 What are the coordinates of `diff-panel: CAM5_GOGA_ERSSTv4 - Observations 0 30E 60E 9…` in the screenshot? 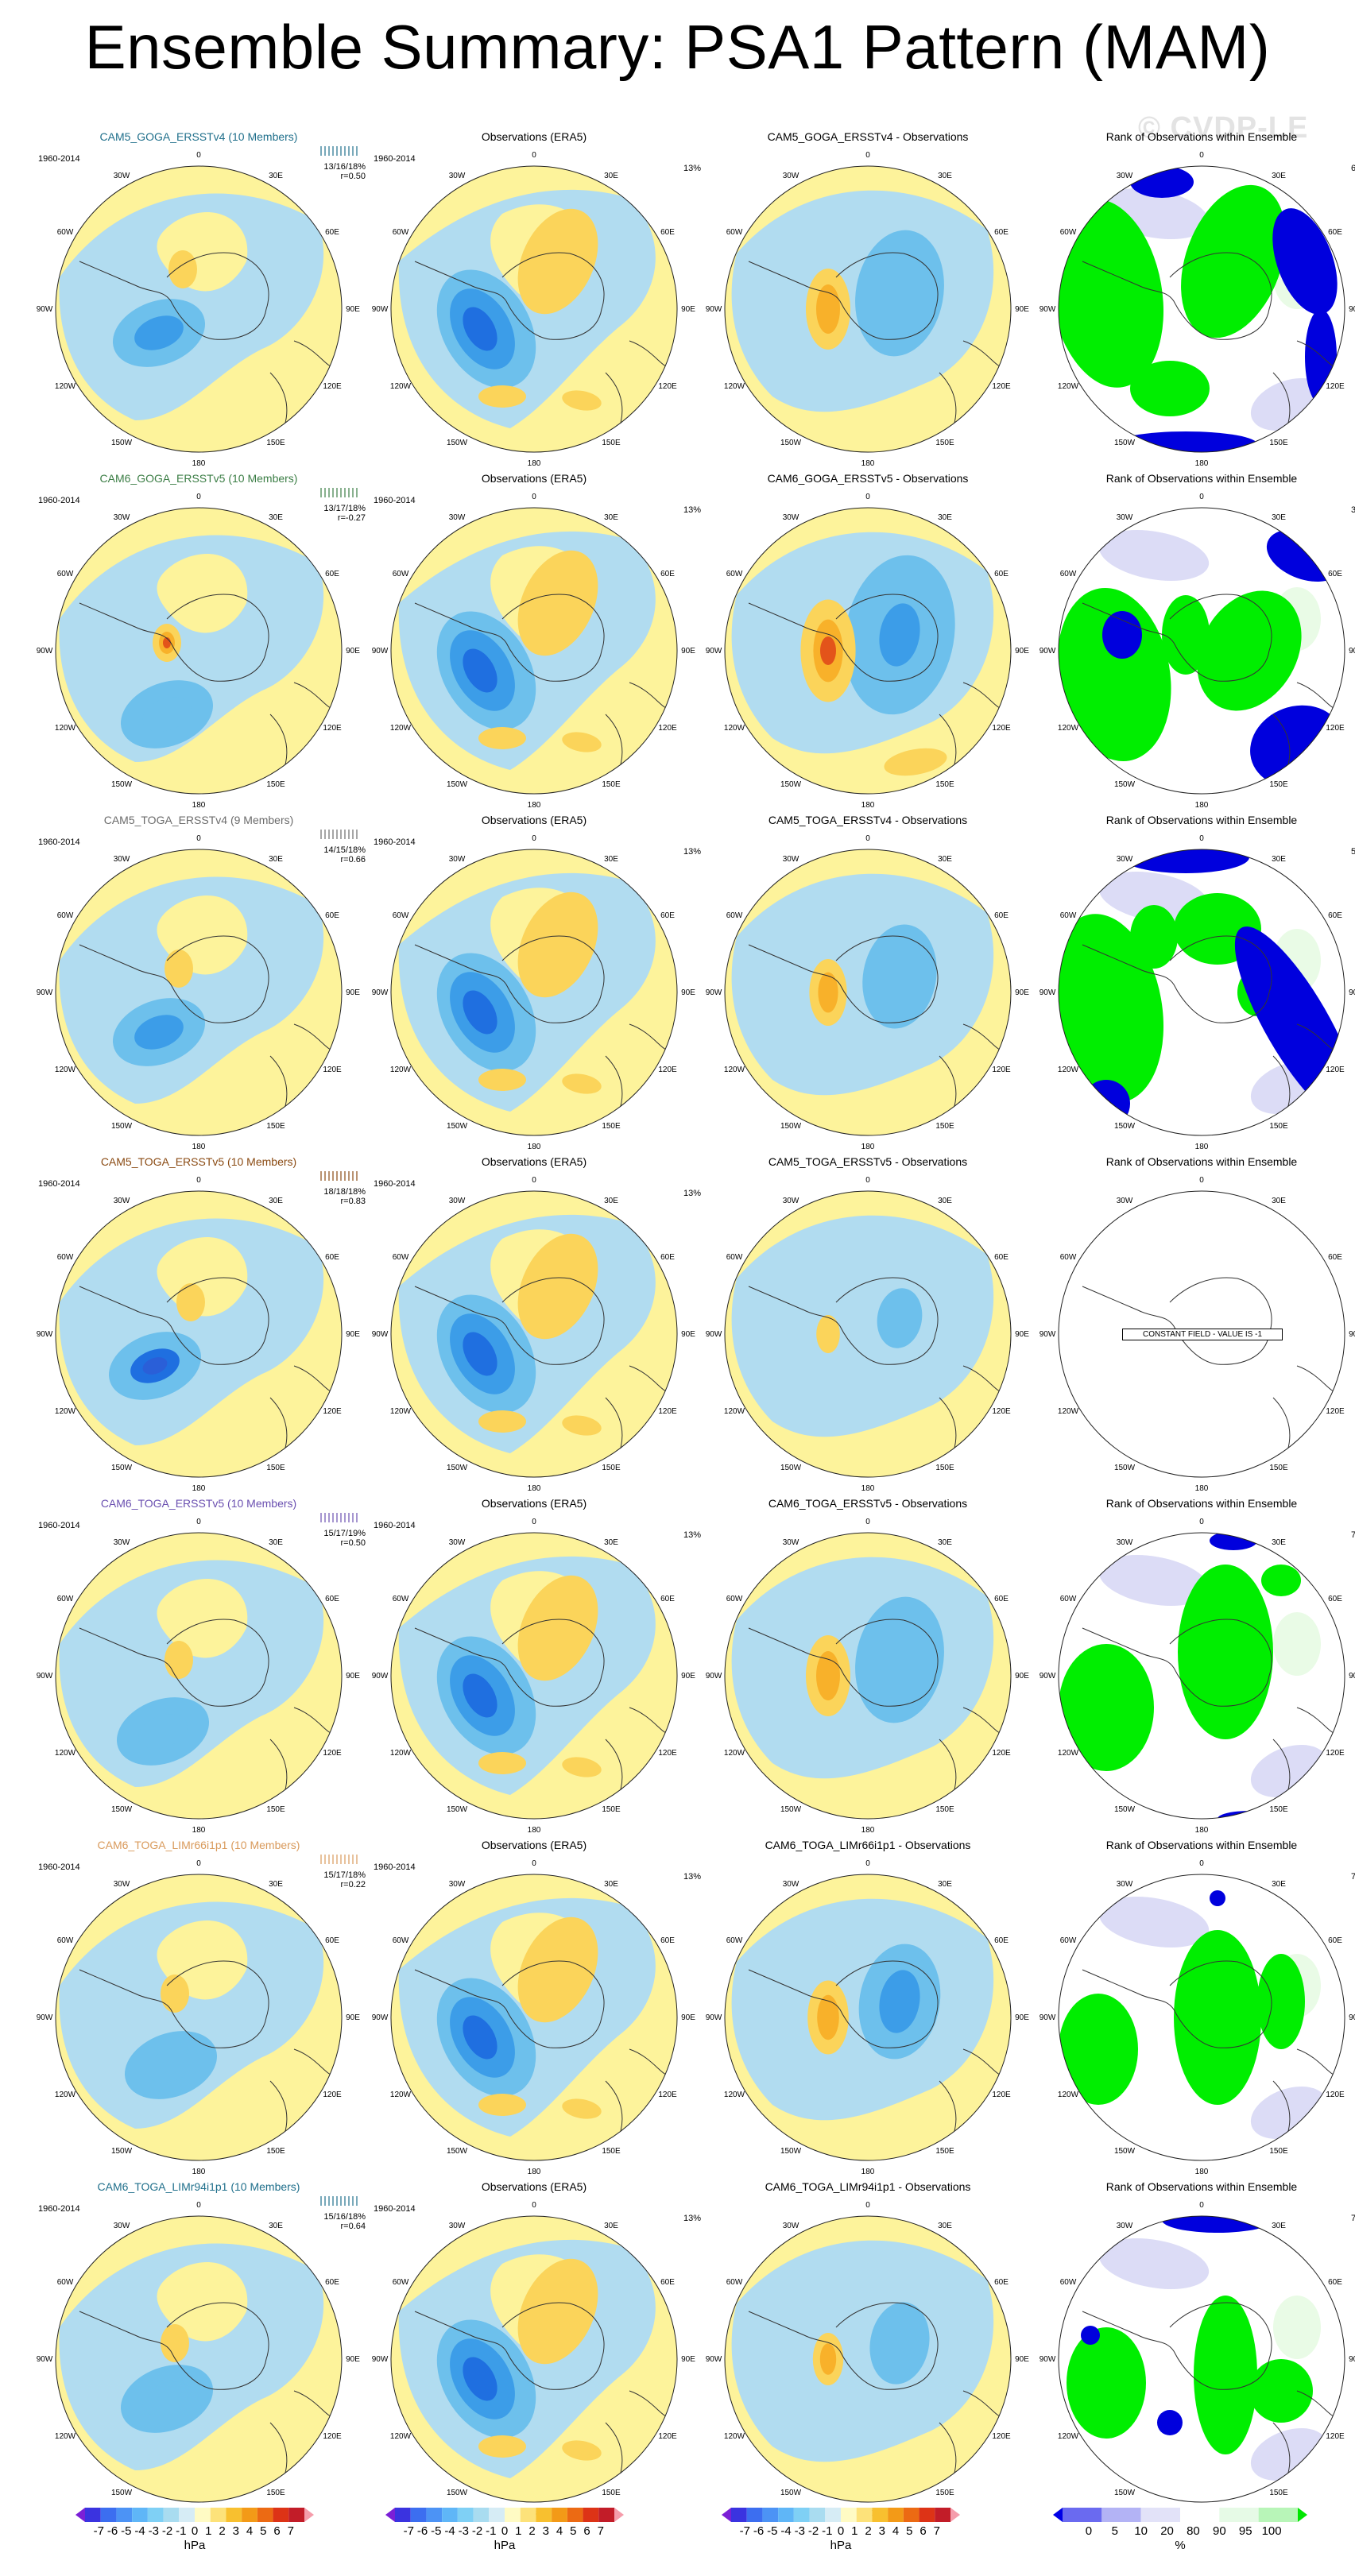 It's located at (868, 299).